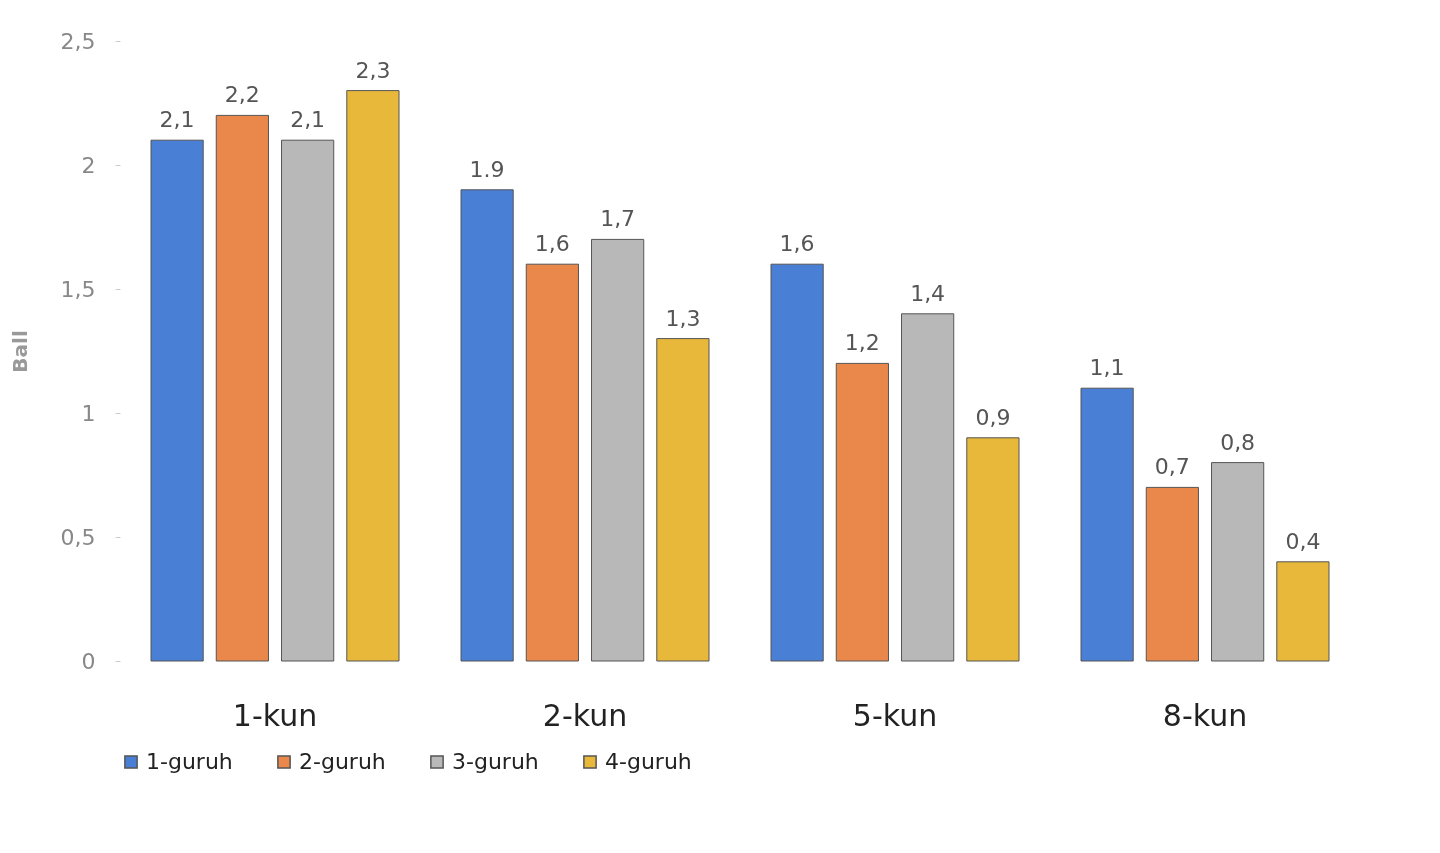 This screenshot has width=1440, height=853. What do you see at coordinates (683, 318) in the screenshot?
I see `data-label: 1,3` at bounding box center [683, 318].